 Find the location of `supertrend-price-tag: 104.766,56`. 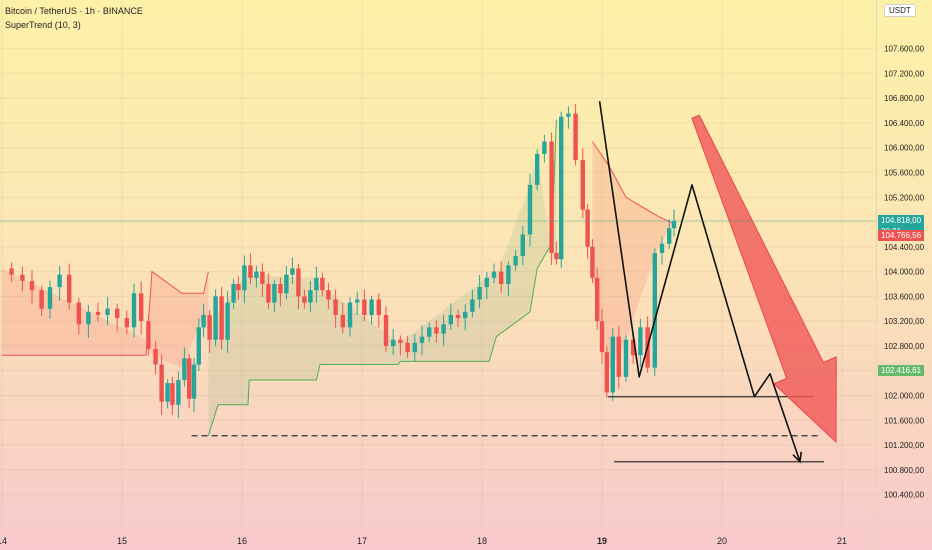

supertrend-price-tag: 104.766,56 is located at coordinates (901, 236).